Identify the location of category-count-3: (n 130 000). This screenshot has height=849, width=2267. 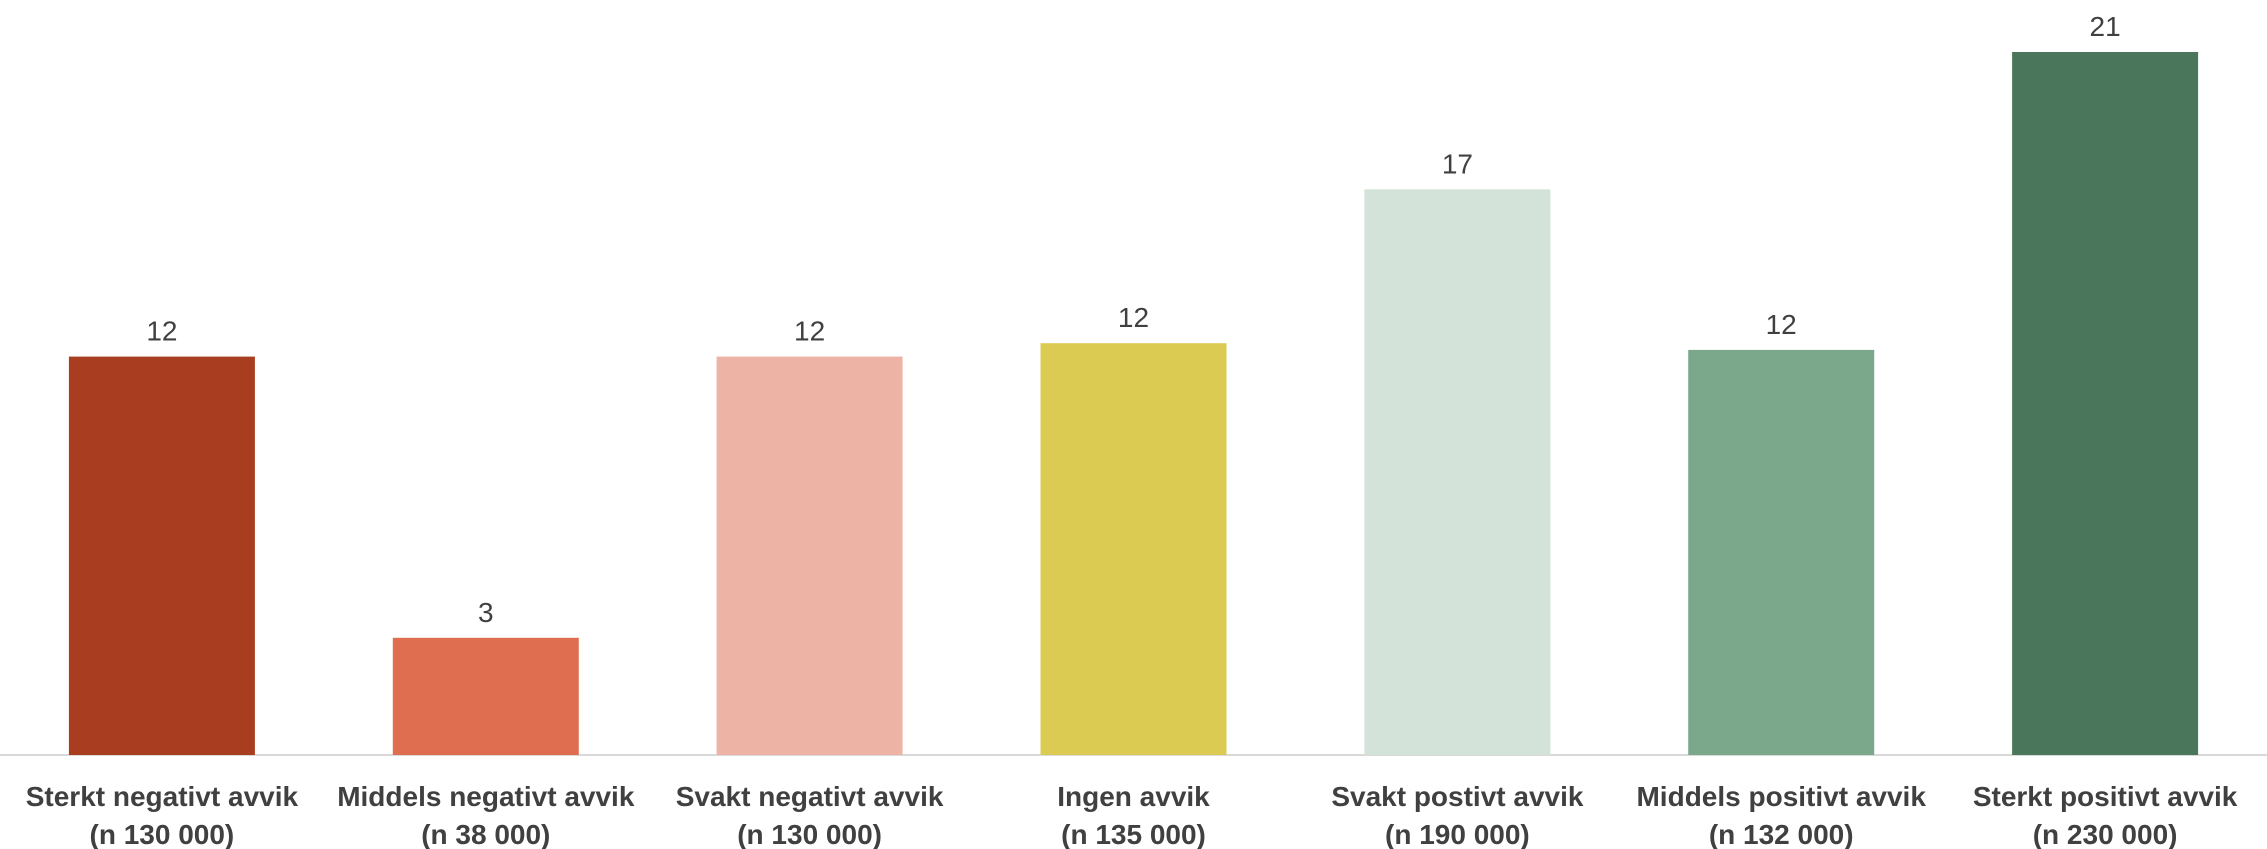
(809, 834).